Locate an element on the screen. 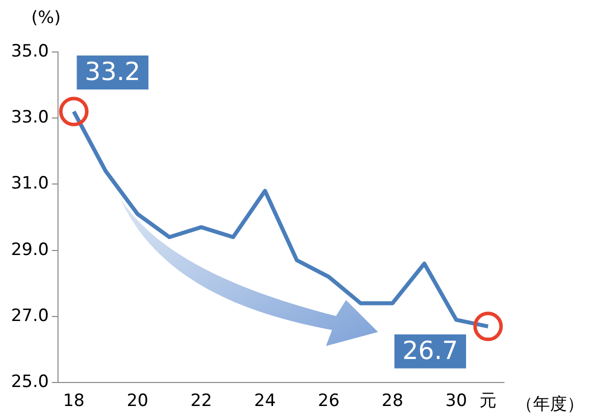 This screenshot has width=594, height=417. y-axis-title: (%) is located at coordinates (46, 18).